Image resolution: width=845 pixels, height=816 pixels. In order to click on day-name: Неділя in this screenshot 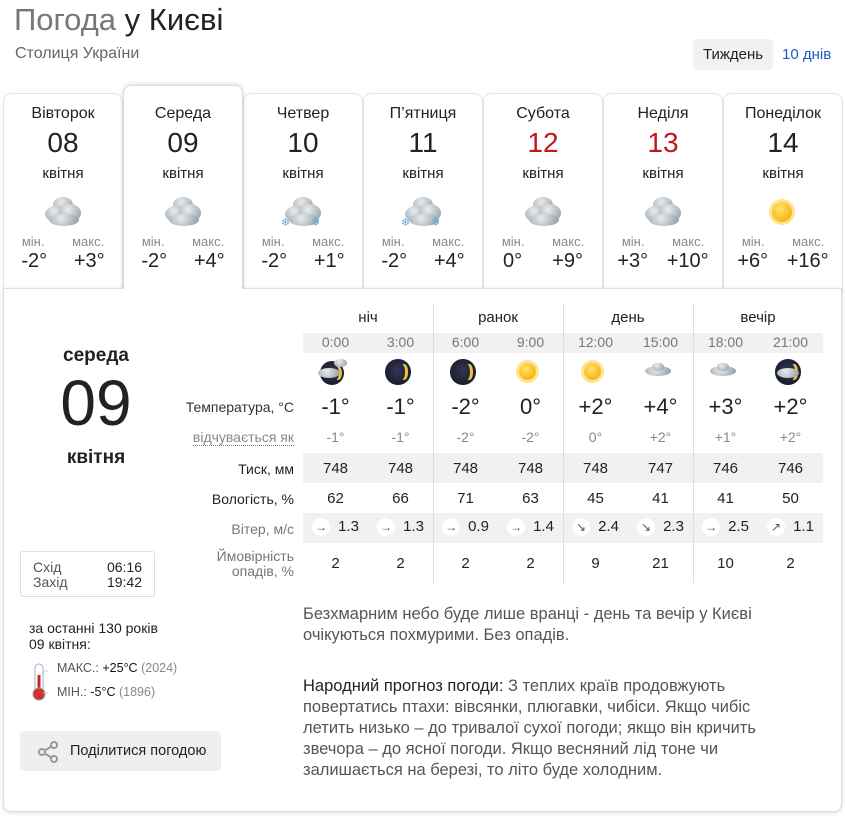, I will do `click(663, 113)`.